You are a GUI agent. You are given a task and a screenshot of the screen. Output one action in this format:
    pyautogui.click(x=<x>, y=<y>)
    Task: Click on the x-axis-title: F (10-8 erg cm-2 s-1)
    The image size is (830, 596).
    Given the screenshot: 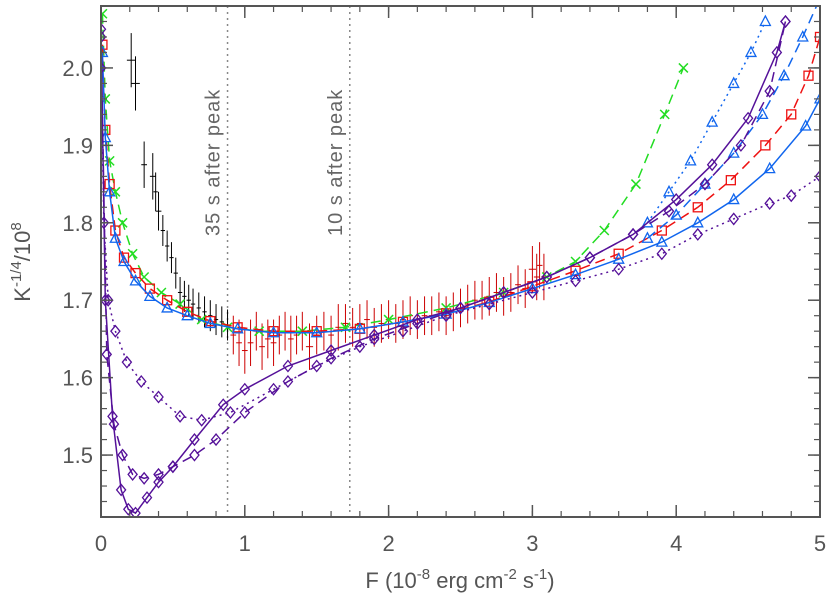 What is the action you would take?
    pyautogui.click(x=459, y=579)
    